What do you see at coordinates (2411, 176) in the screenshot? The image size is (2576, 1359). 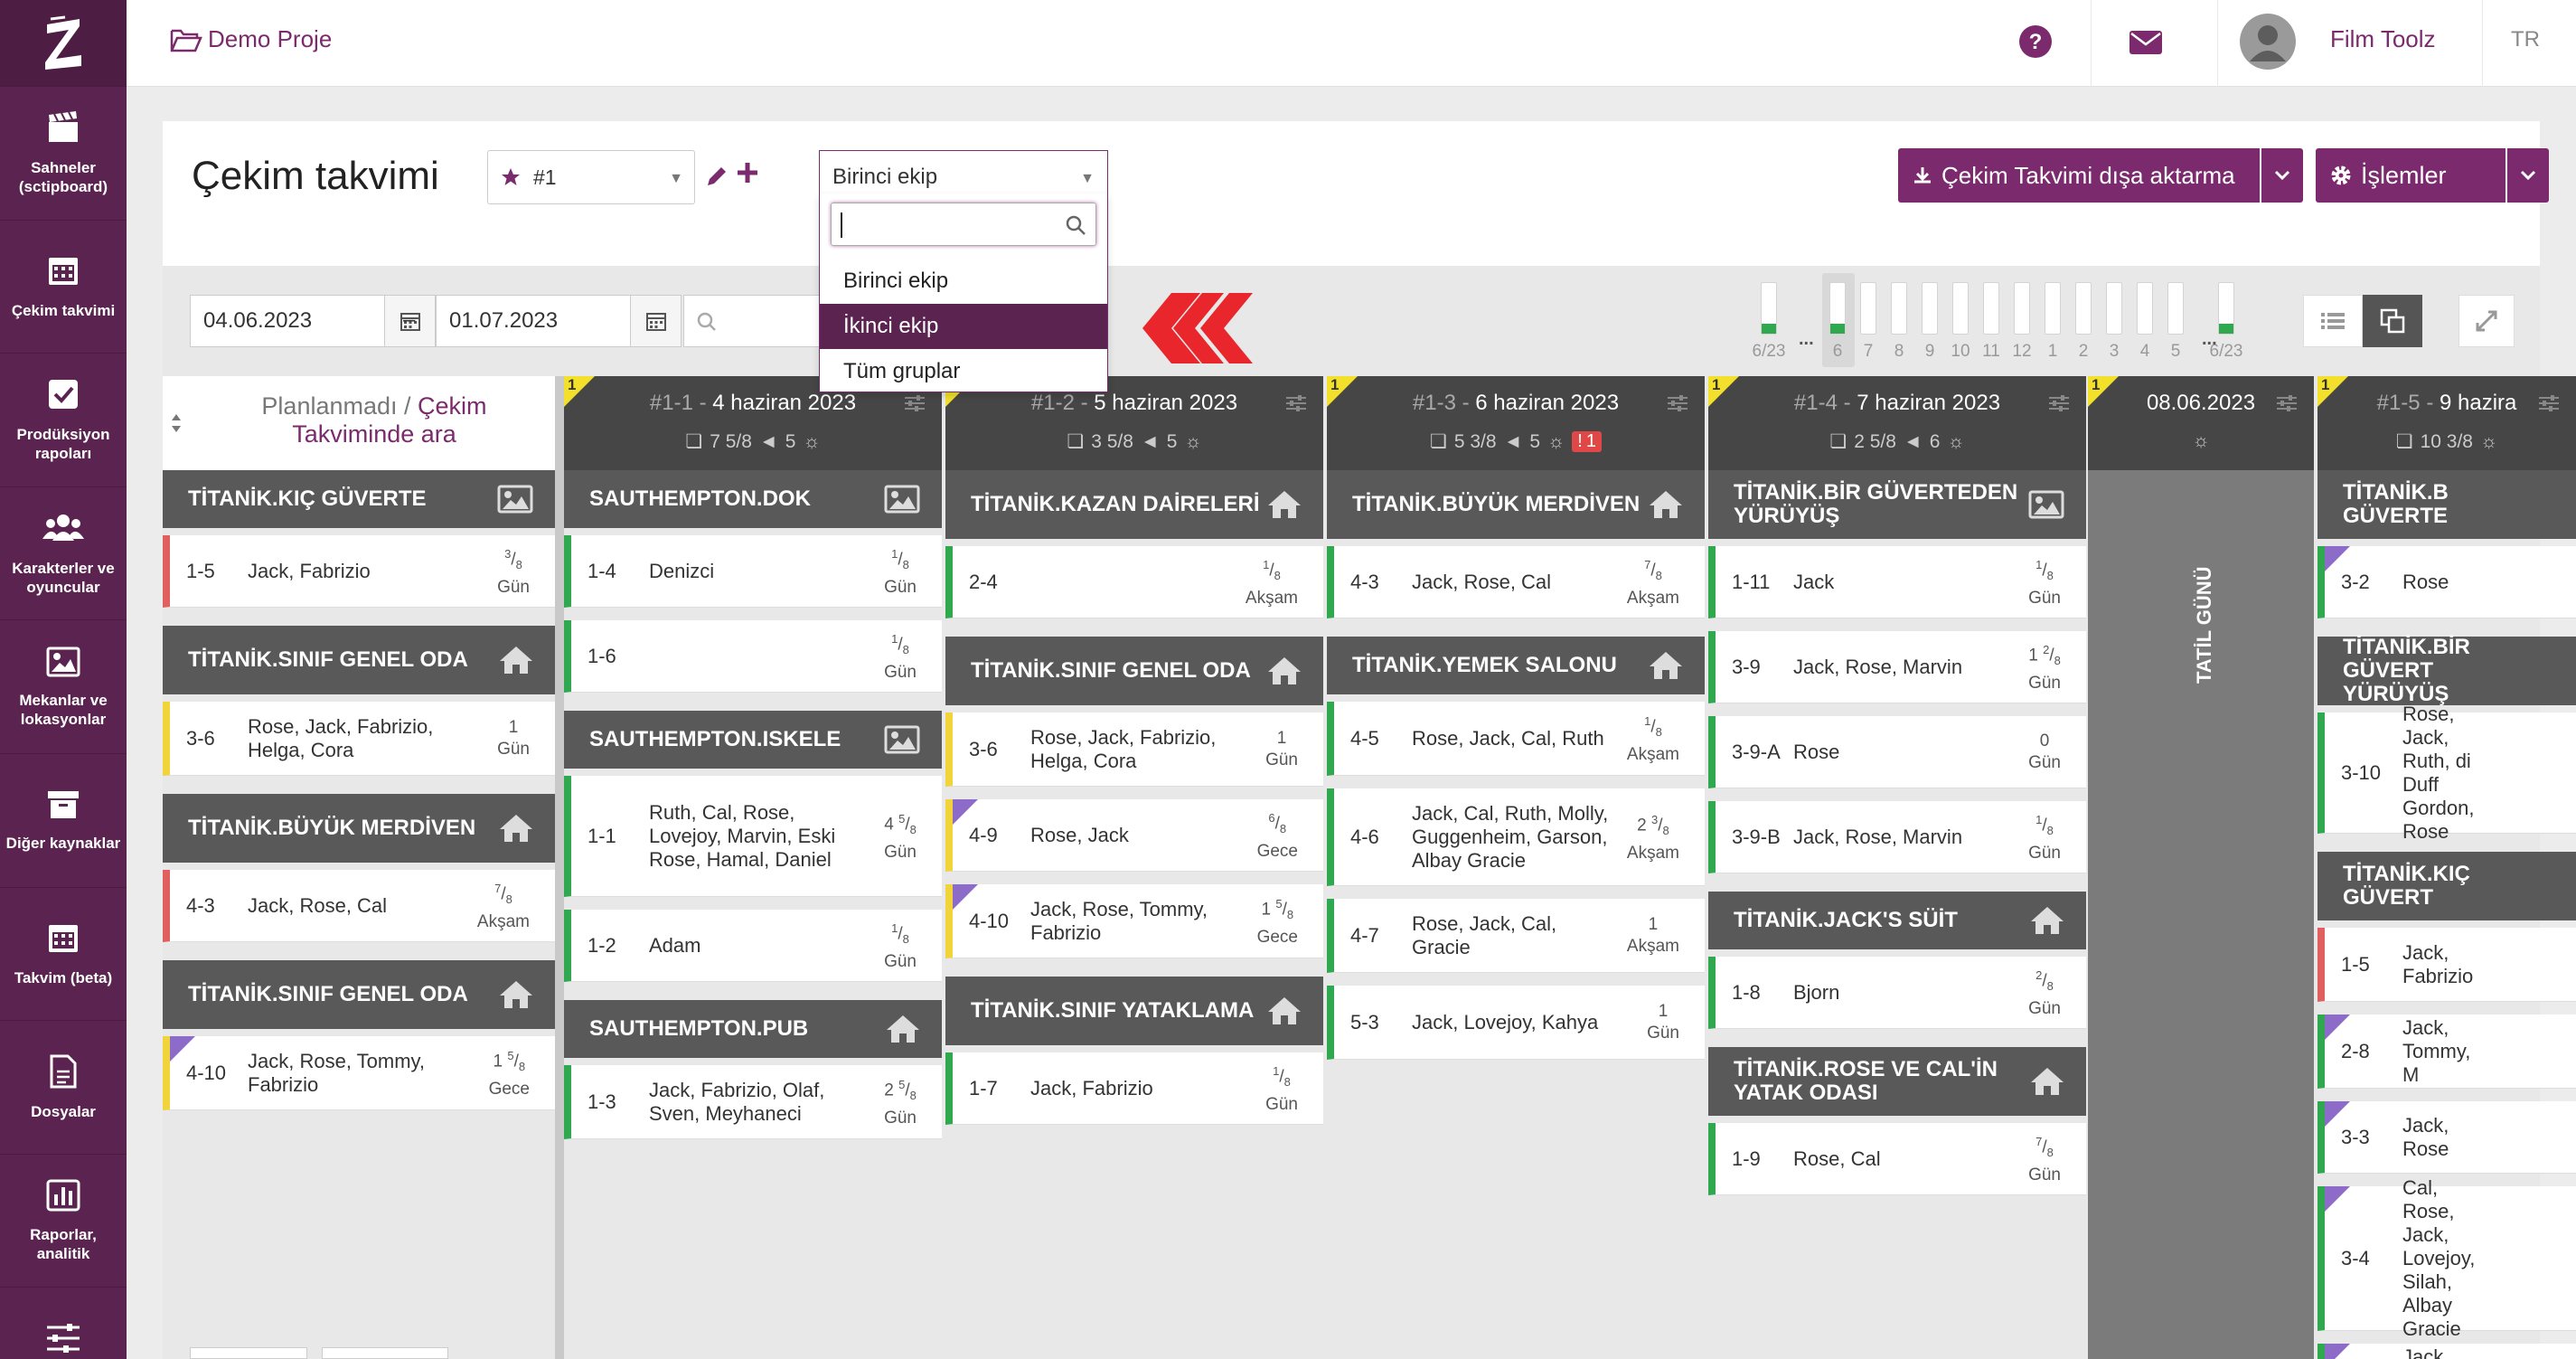 I see `operations-button: İşlemler` at bounding box center [2411, 176].